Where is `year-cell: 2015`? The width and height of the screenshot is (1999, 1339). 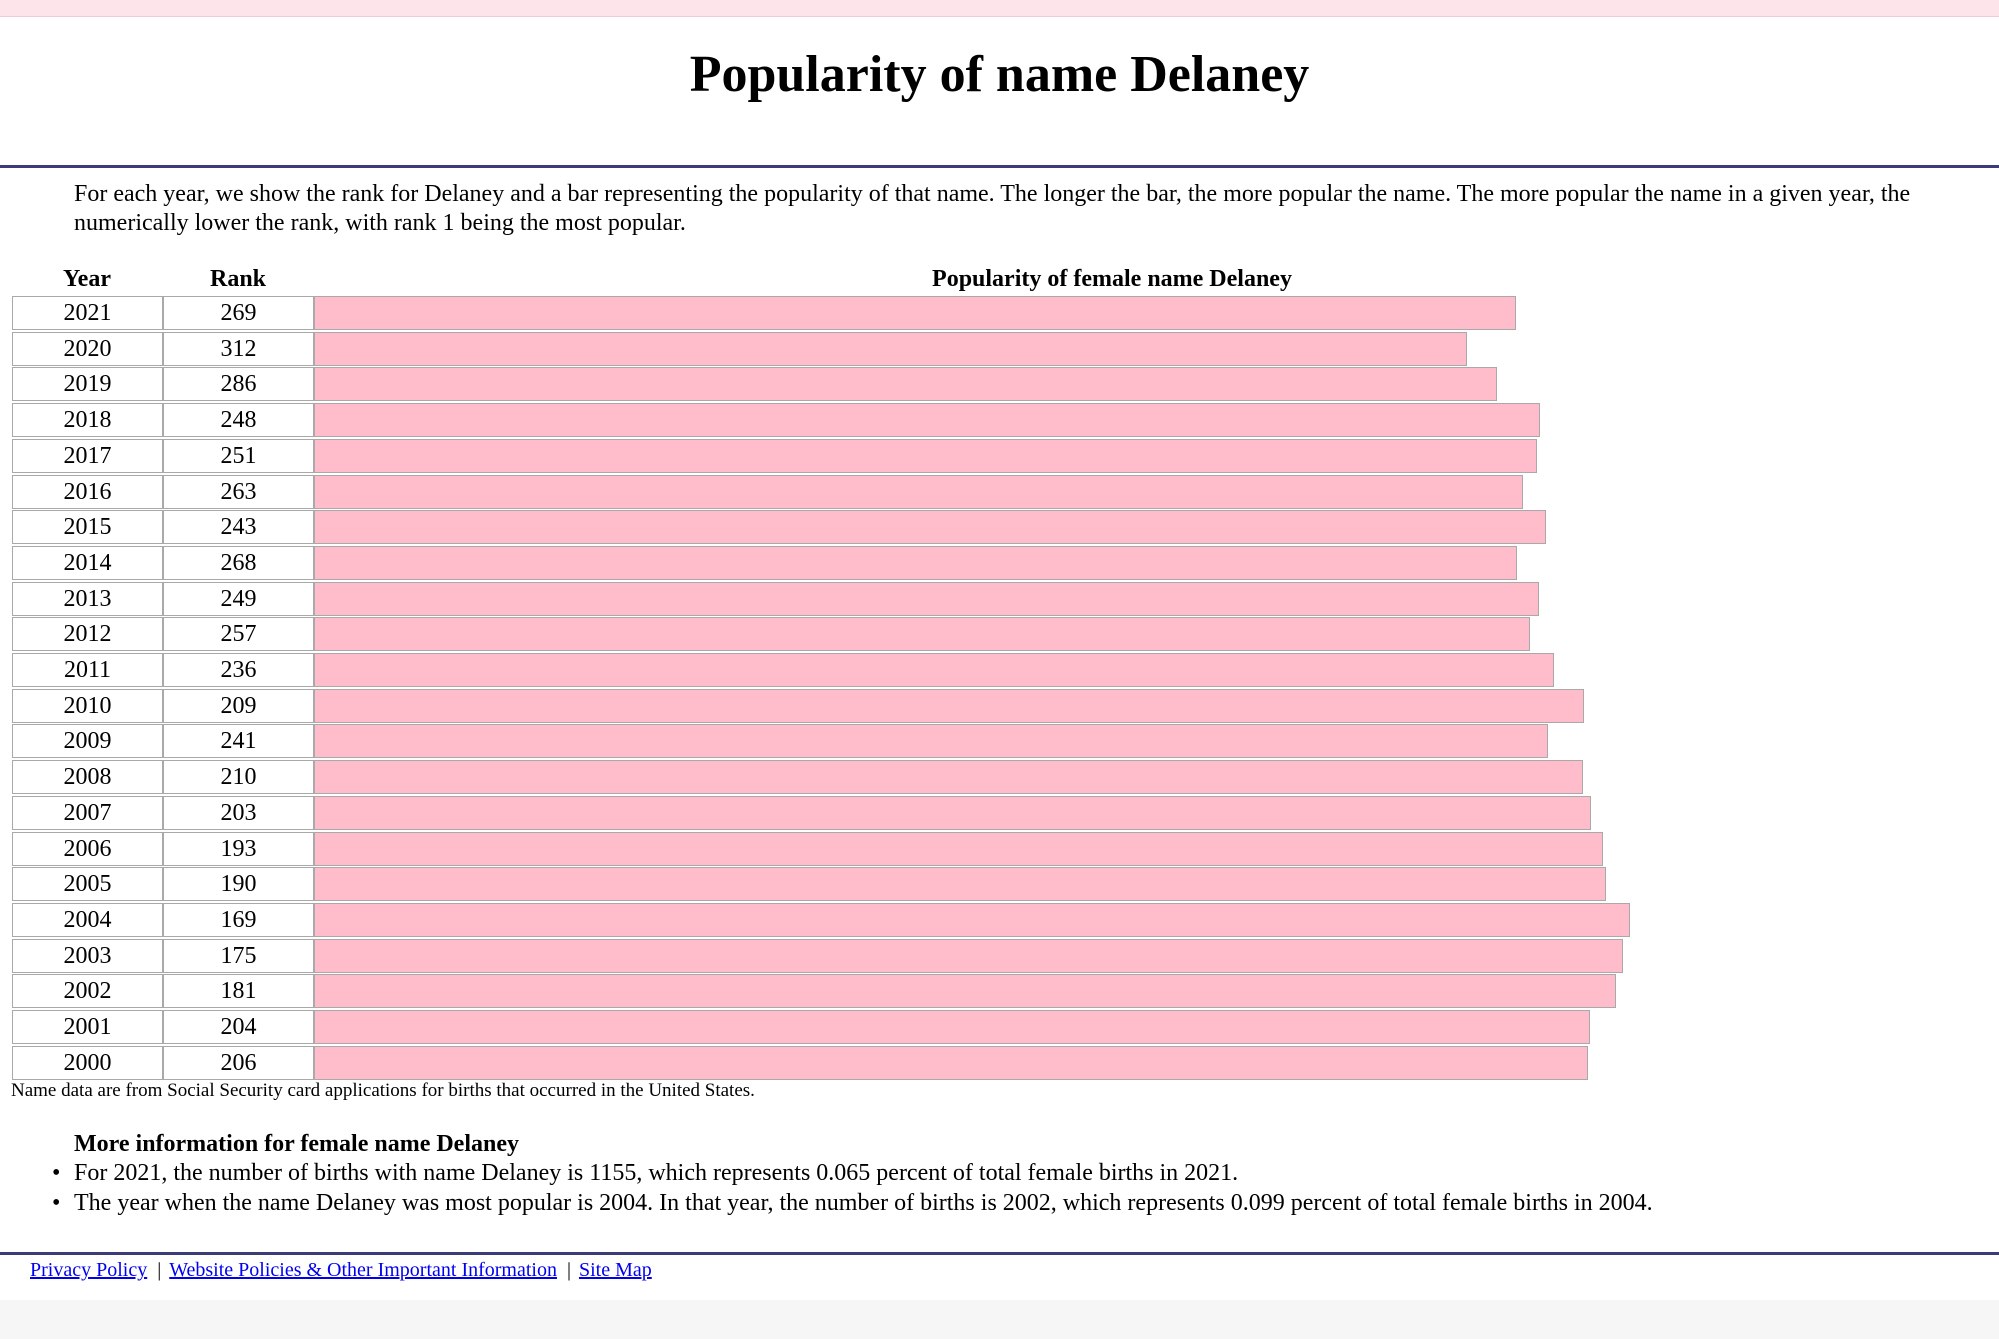 year-cell: 2015 is located at coordinates (87, 527).